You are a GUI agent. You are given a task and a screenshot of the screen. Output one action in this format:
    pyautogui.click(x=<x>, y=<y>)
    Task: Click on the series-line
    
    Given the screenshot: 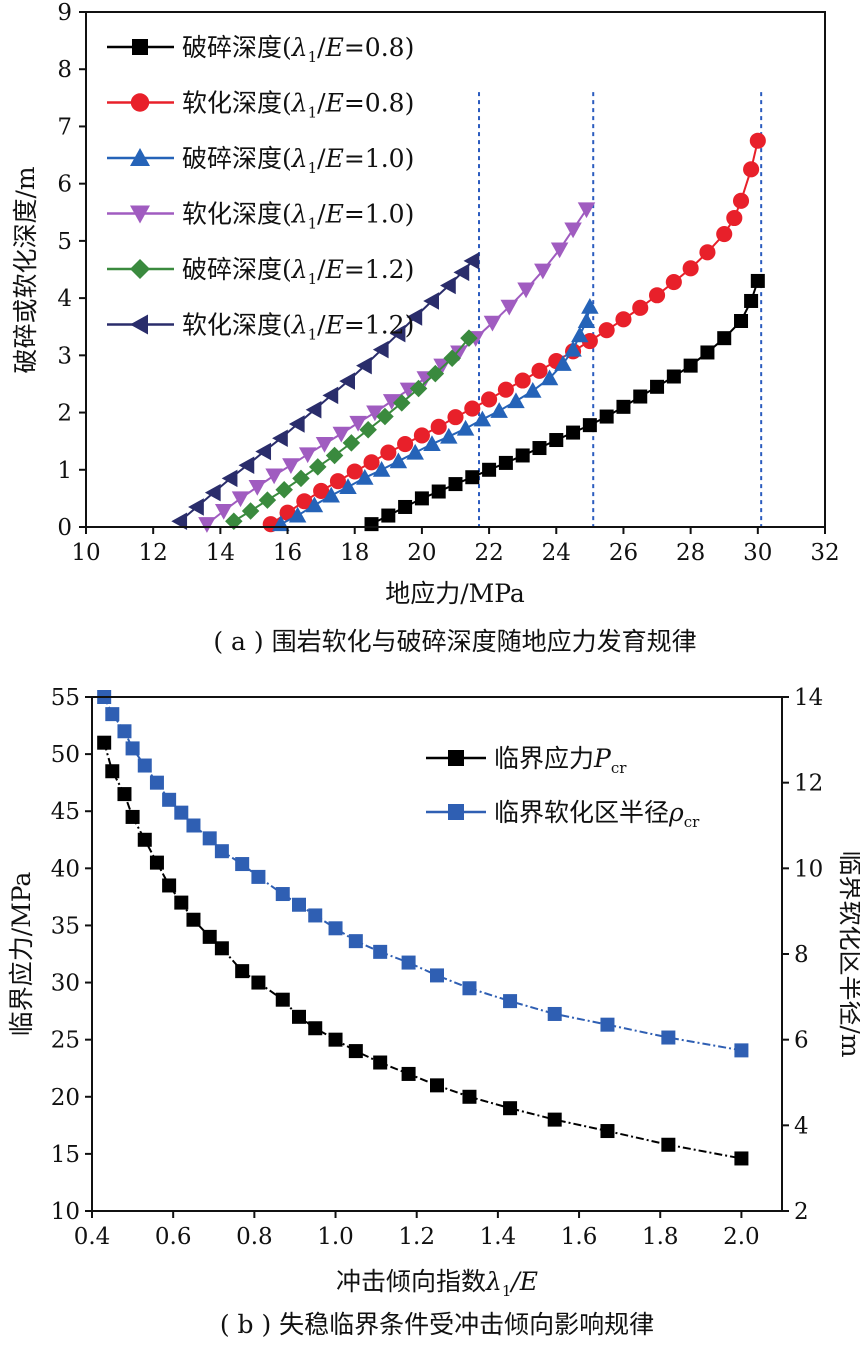 What is the action you would take?
    pyautogui.click(x=435, y=416)
    